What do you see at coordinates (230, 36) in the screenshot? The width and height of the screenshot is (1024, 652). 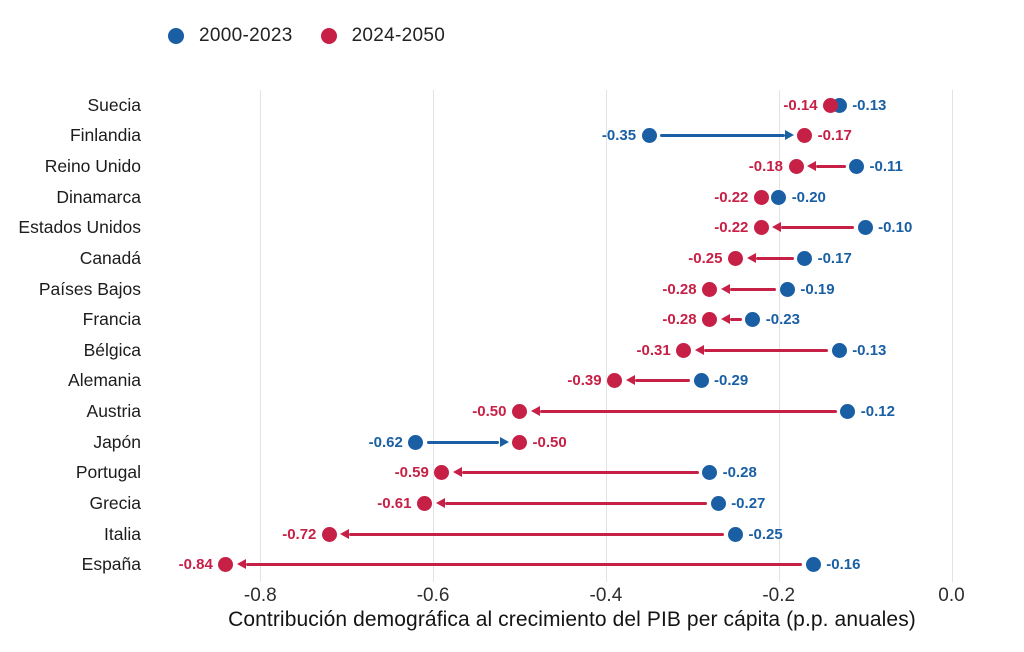 I see `legend-item-2000-2023: 2000-2023` at bounding box center [230, 36].